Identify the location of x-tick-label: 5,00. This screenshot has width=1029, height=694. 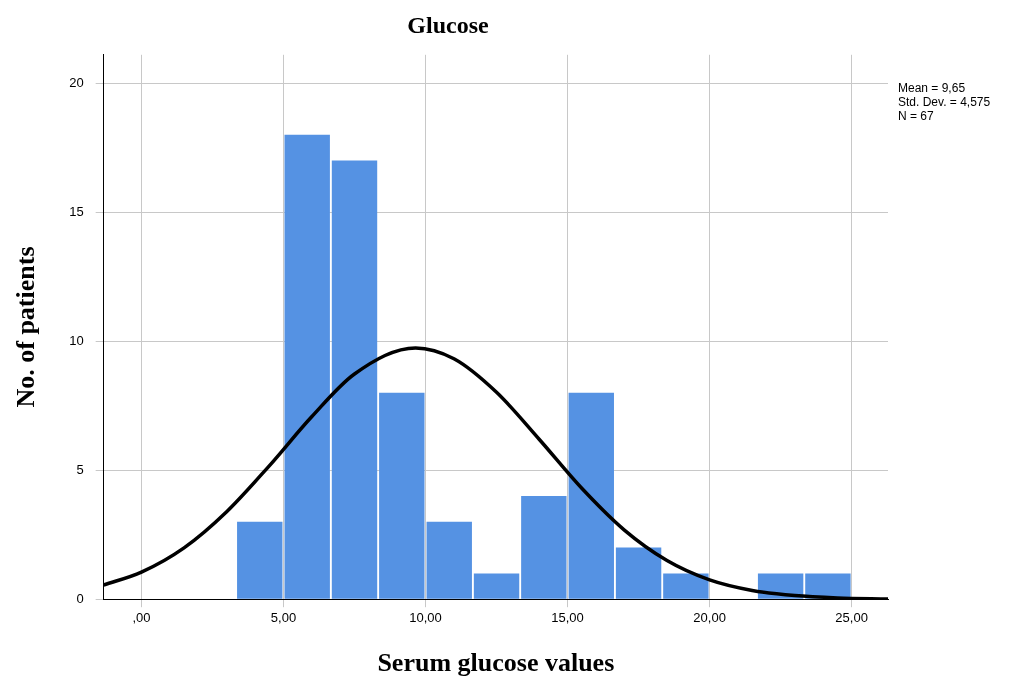
(283, 617).